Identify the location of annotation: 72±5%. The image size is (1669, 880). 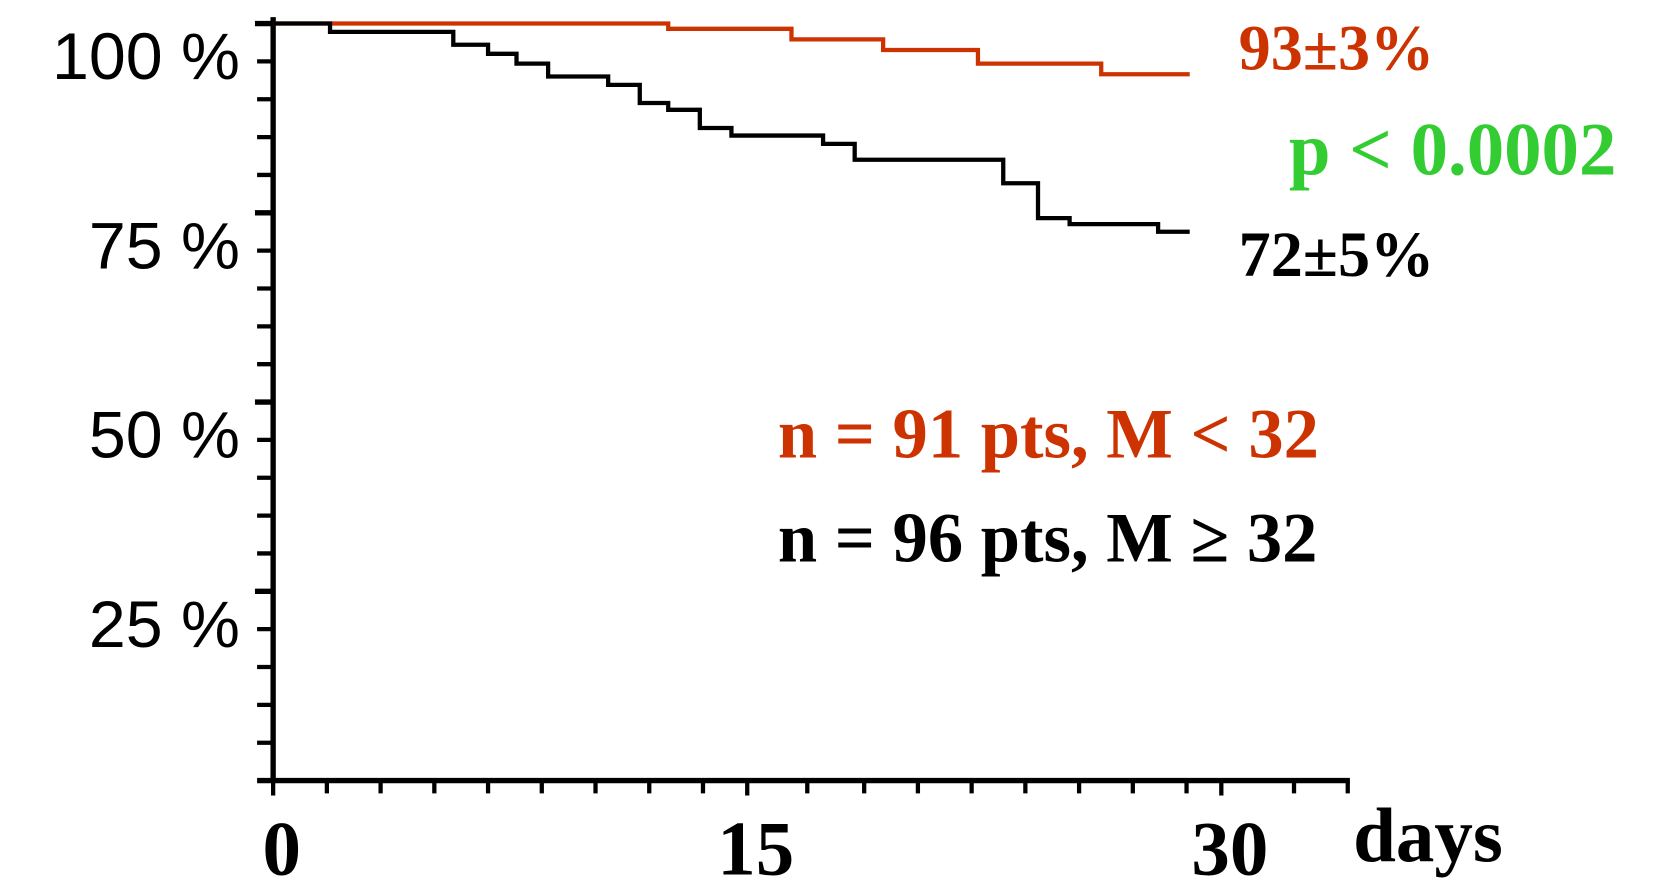
(1337, 254).